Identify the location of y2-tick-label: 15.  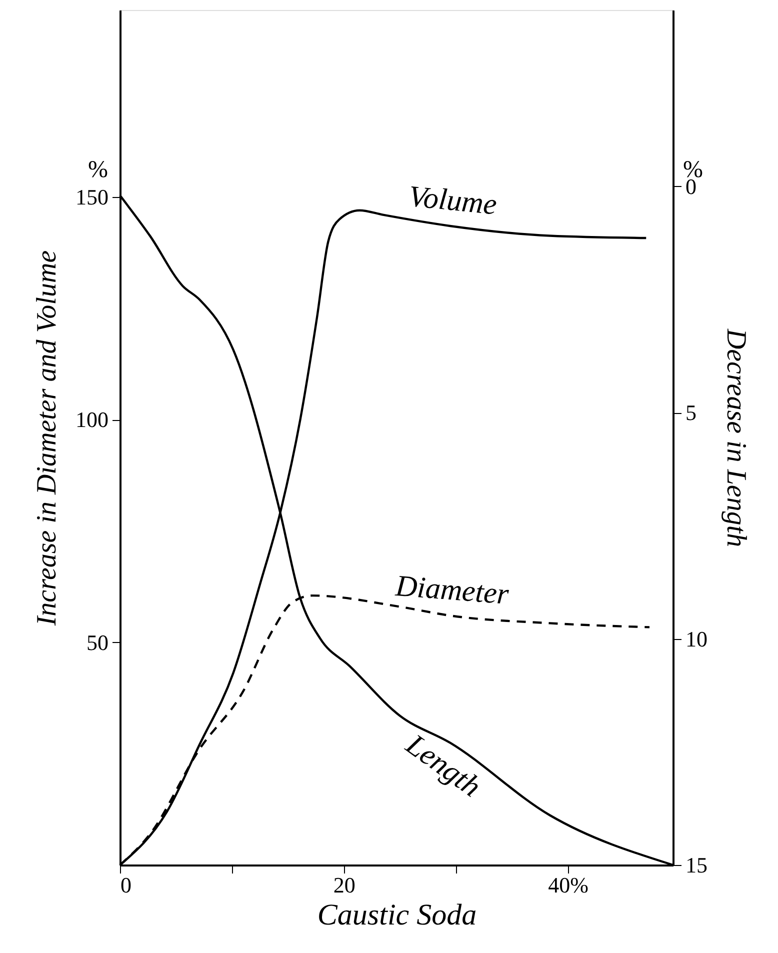
(697, 865).